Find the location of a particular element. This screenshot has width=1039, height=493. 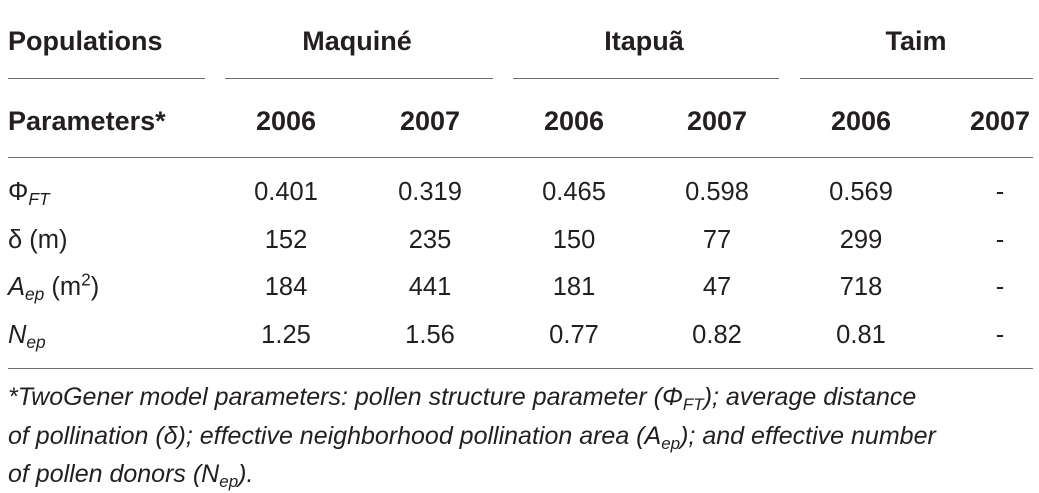

table-cell: 77 is located at coordinates (717, 240).